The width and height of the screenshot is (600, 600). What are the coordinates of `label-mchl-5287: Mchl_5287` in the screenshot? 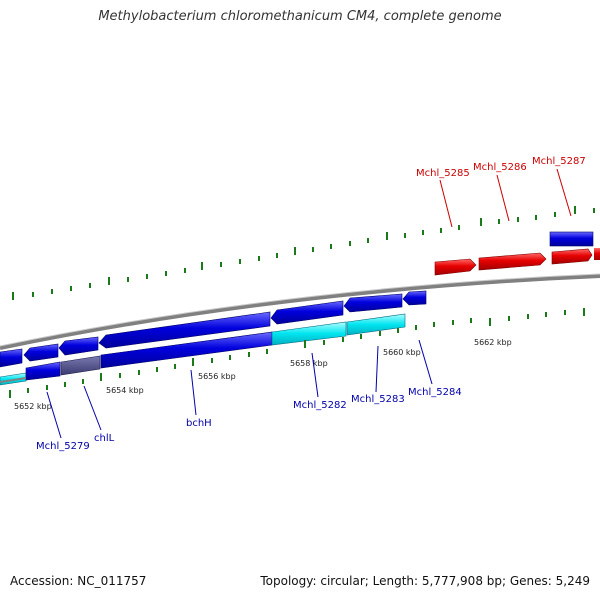 It's located at (559, 161).